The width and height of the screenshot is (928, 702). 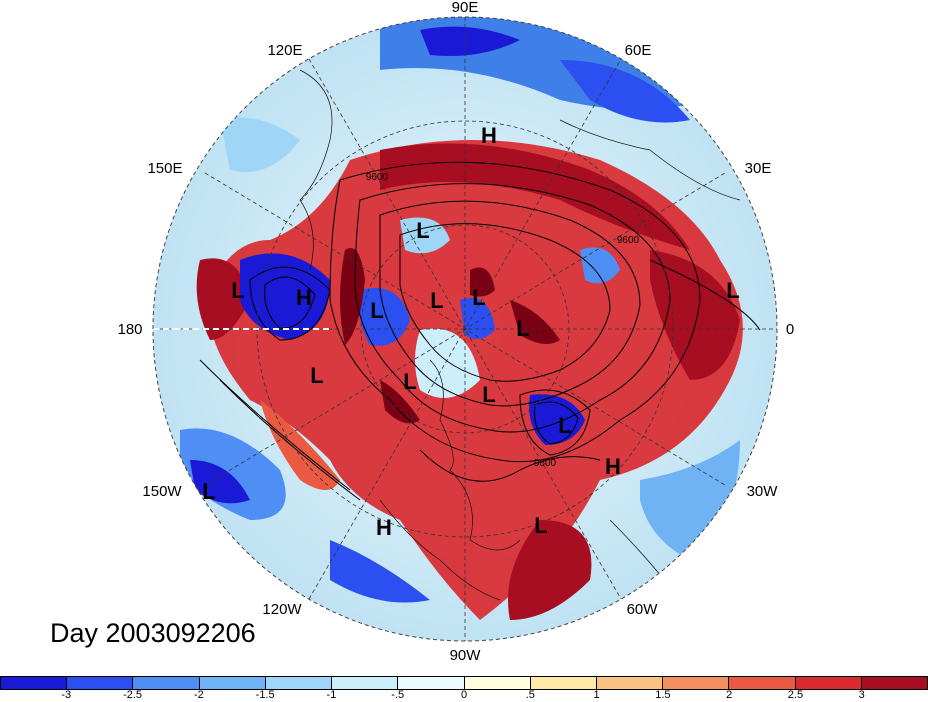 I want to click on colorbar-tick-label: -2, so click(x=198, y=695).